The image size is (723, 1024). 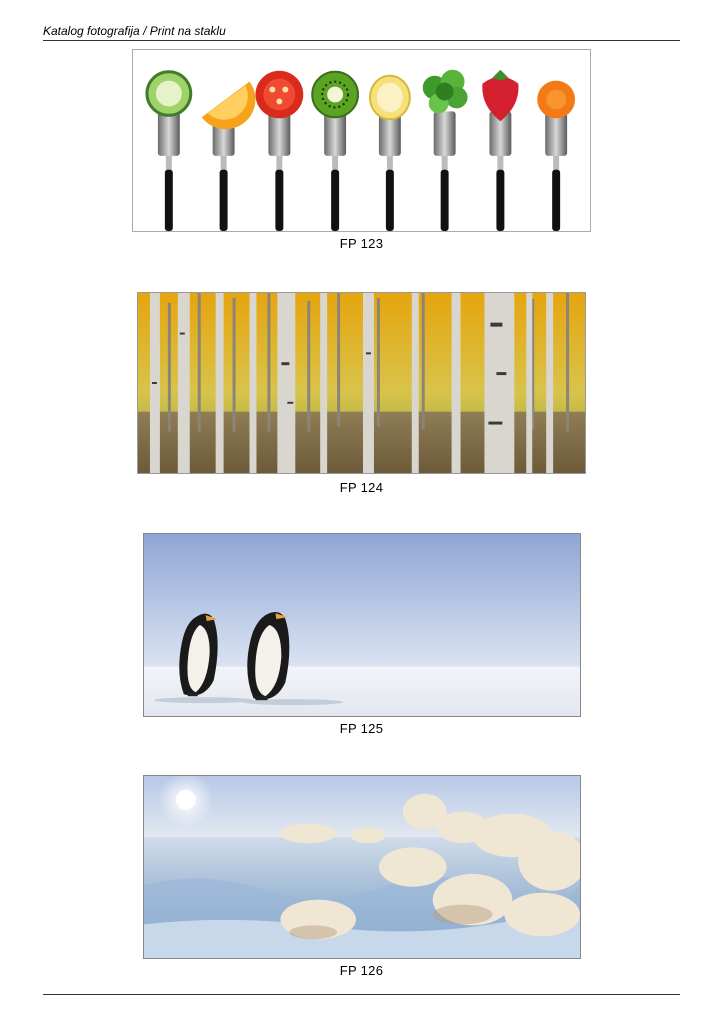 I want to click on fork-strawberry, so click(x=500, y=150).